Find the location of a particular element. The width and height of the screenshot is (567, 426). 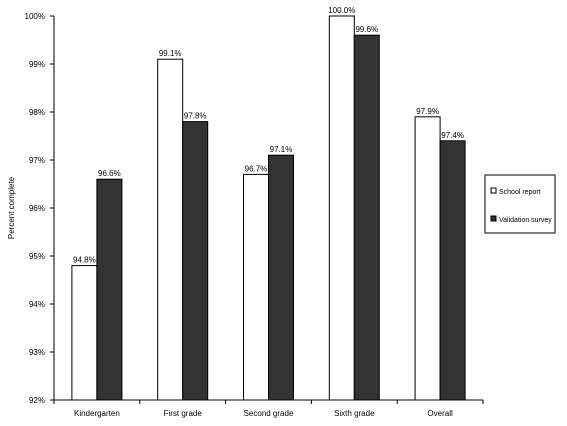

data-label: 94.8% is located at coordinates (84, 260).